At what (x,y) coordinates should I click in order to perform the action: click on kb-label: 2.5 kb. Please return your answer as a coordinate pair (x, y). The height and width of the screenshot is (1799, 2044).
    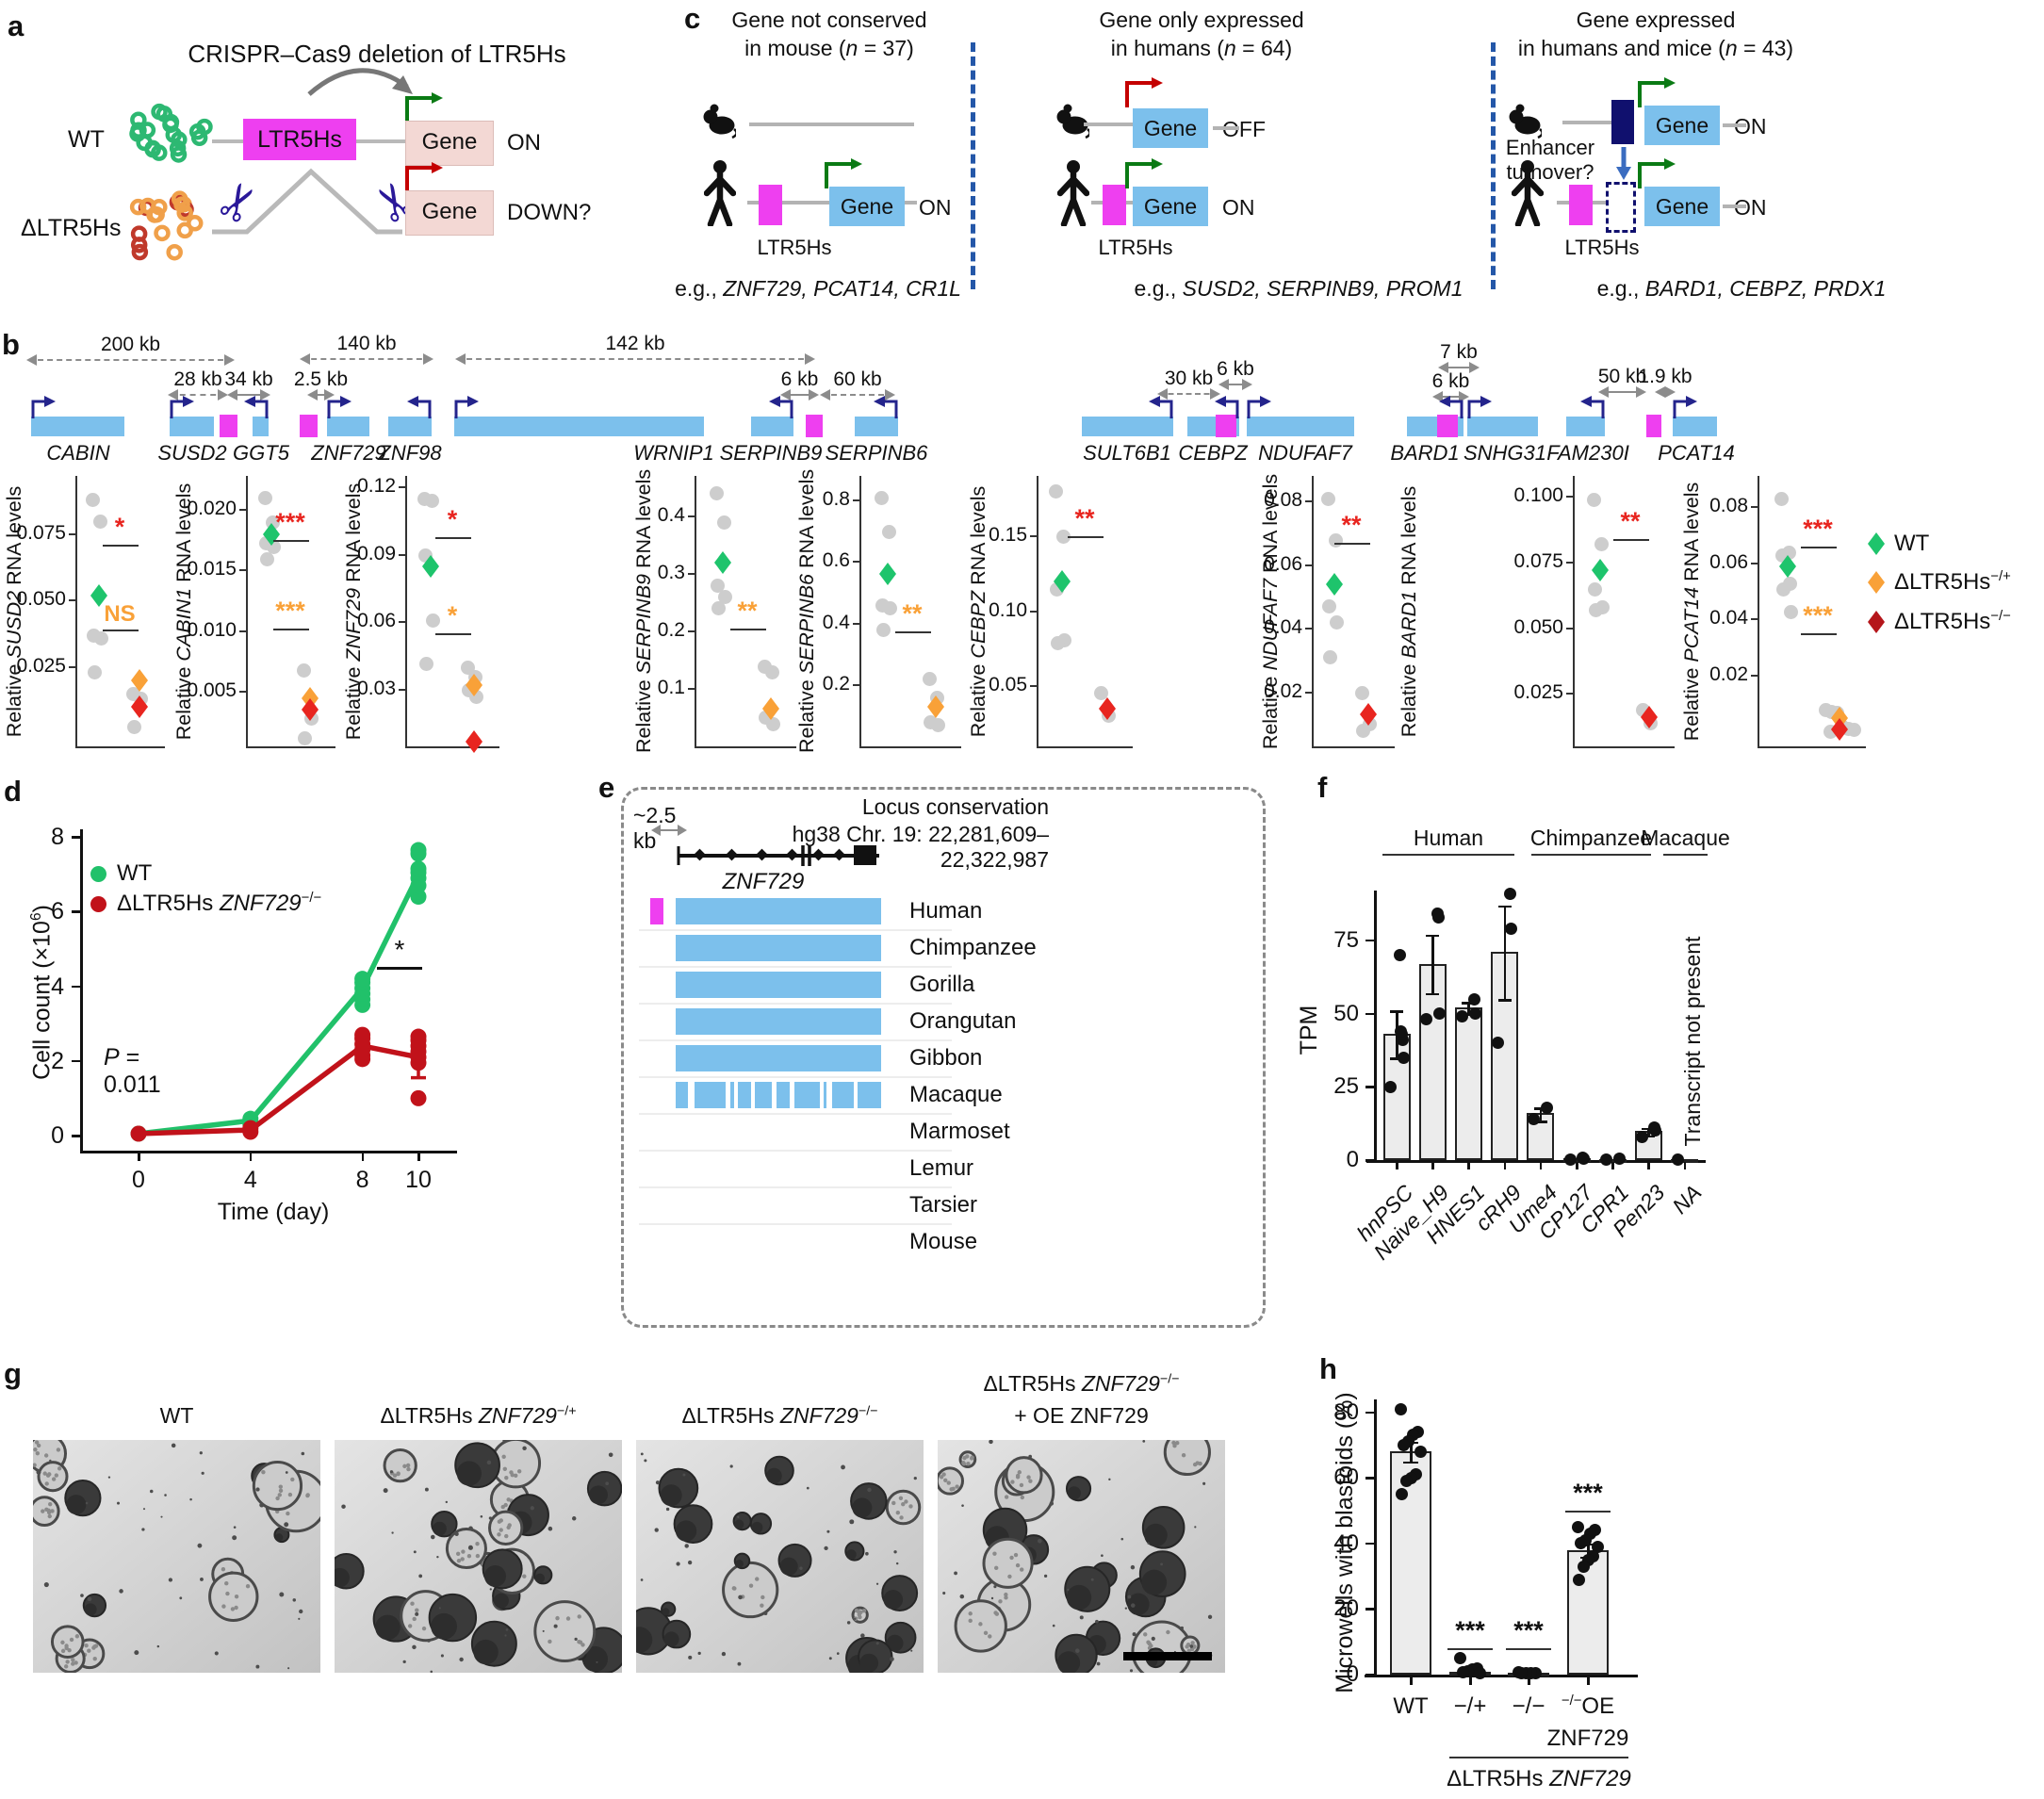
    Looking at the image, I should click on (321, 379).